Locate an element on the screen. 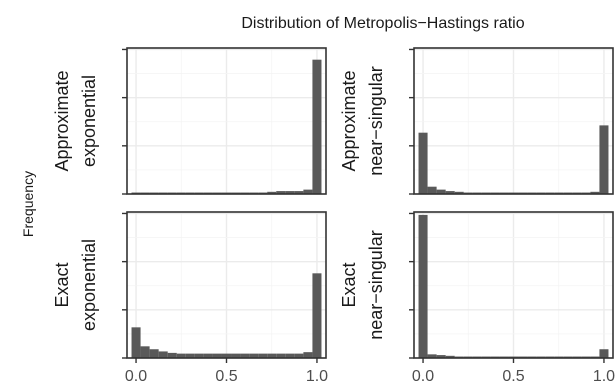  y-axis-label: Frequency is located at coordinates (28, 204).